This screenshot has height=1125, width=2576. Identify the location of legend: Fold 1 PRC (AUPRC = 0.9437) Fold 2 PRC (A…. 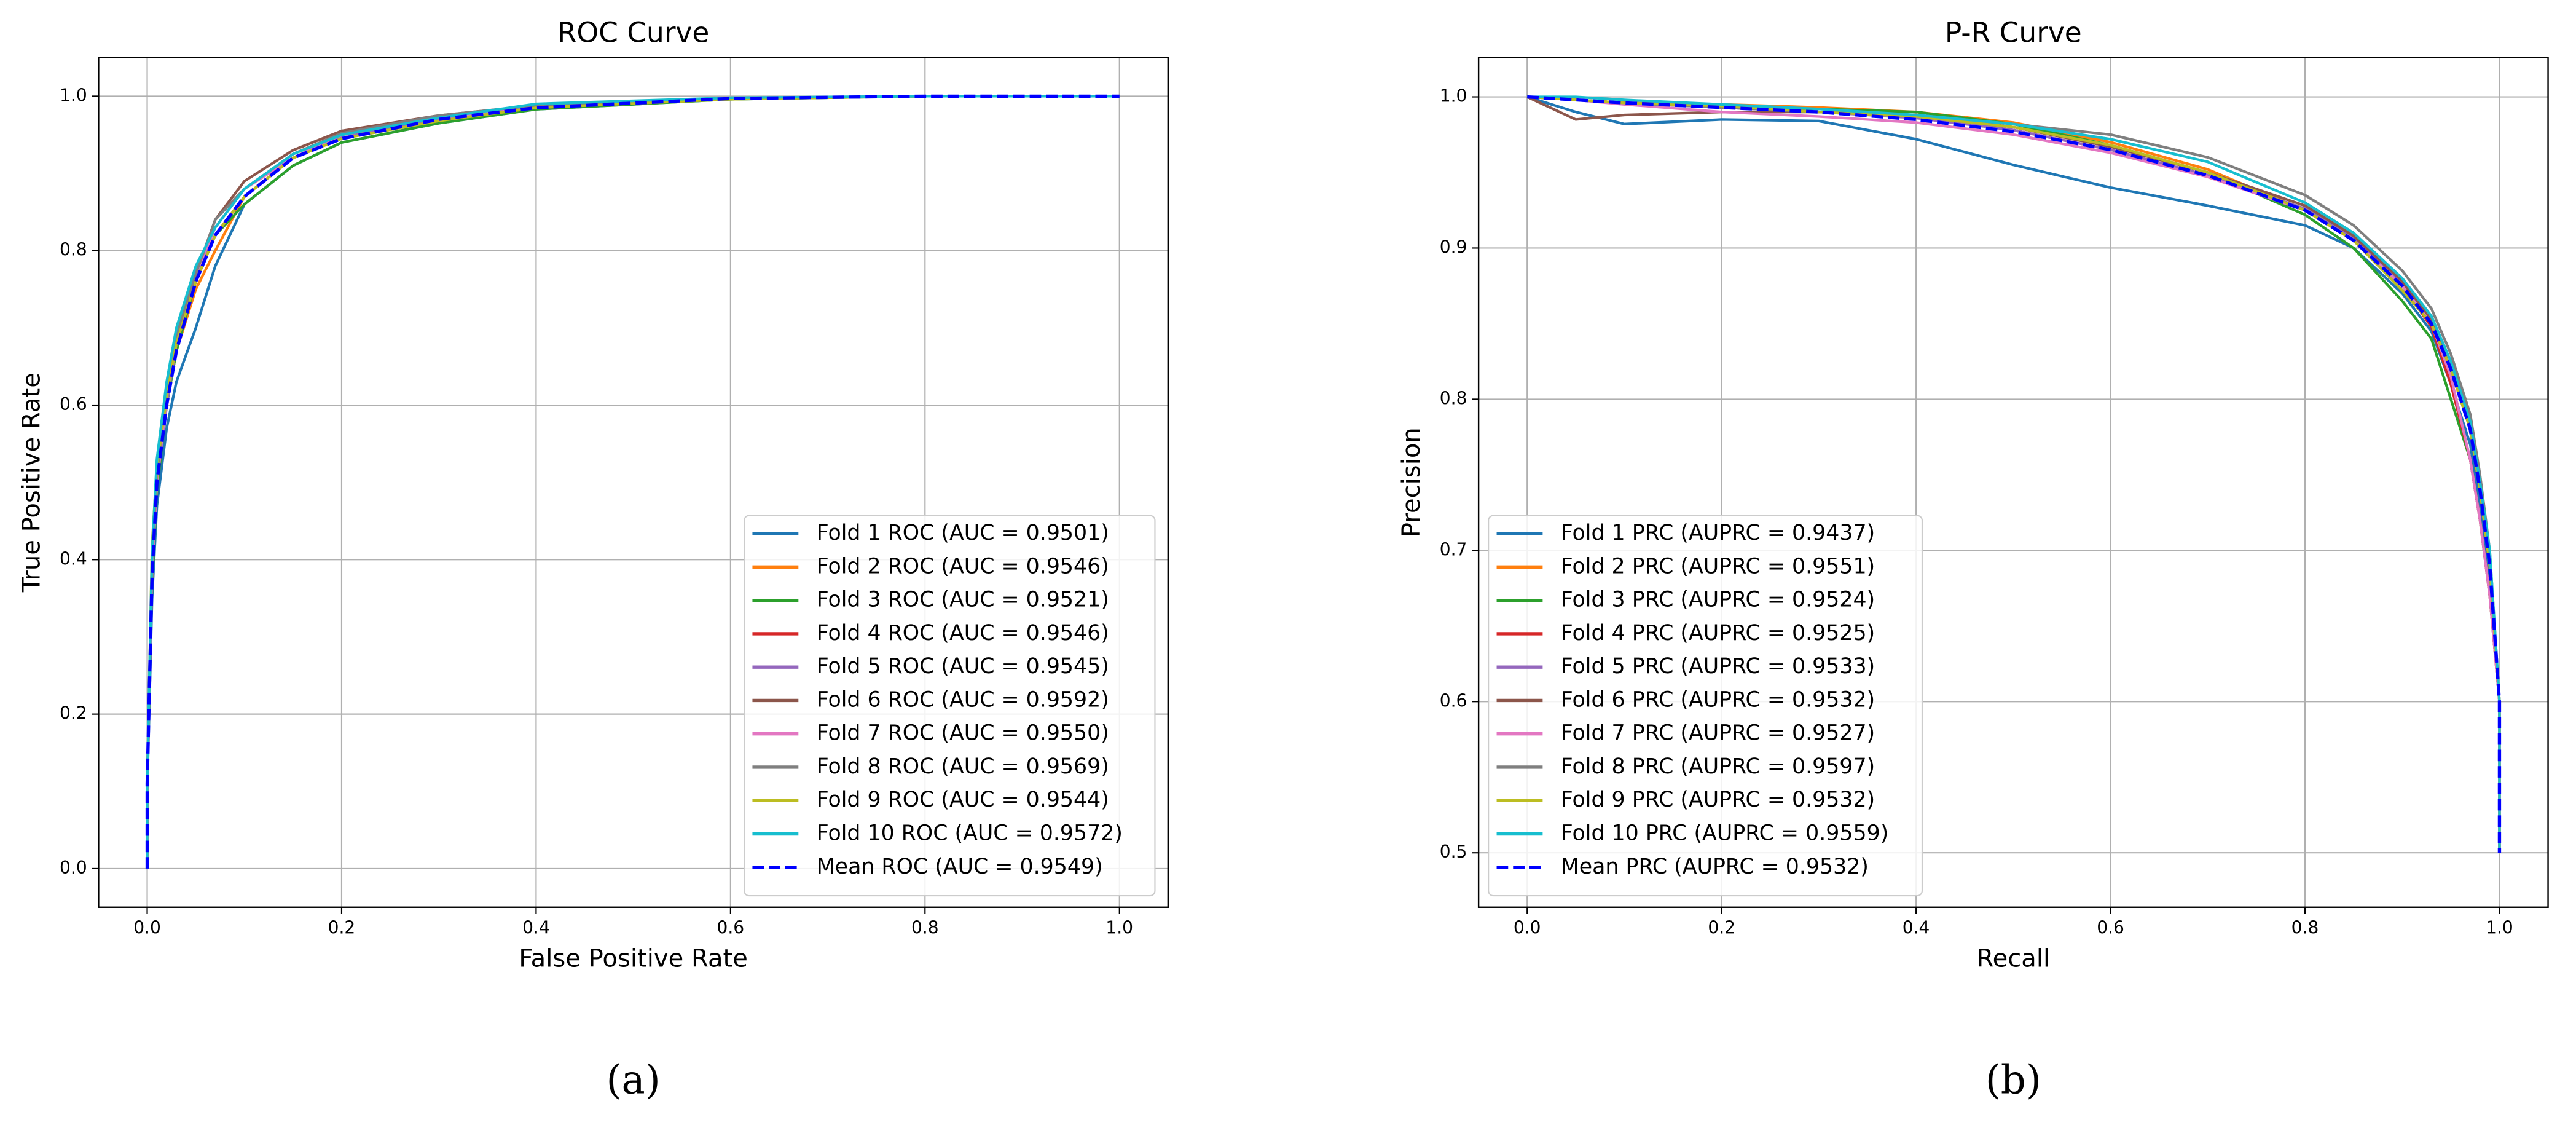
(1705, 706).